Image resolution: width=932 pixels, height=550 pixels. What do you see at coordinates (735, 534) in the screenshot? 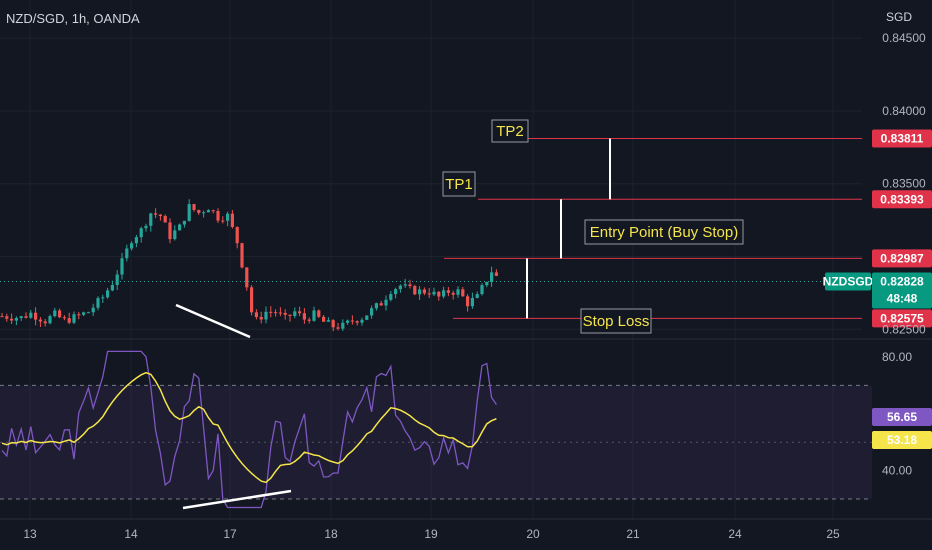
I see `time-tick: 24` at bounding box center [735, 534].